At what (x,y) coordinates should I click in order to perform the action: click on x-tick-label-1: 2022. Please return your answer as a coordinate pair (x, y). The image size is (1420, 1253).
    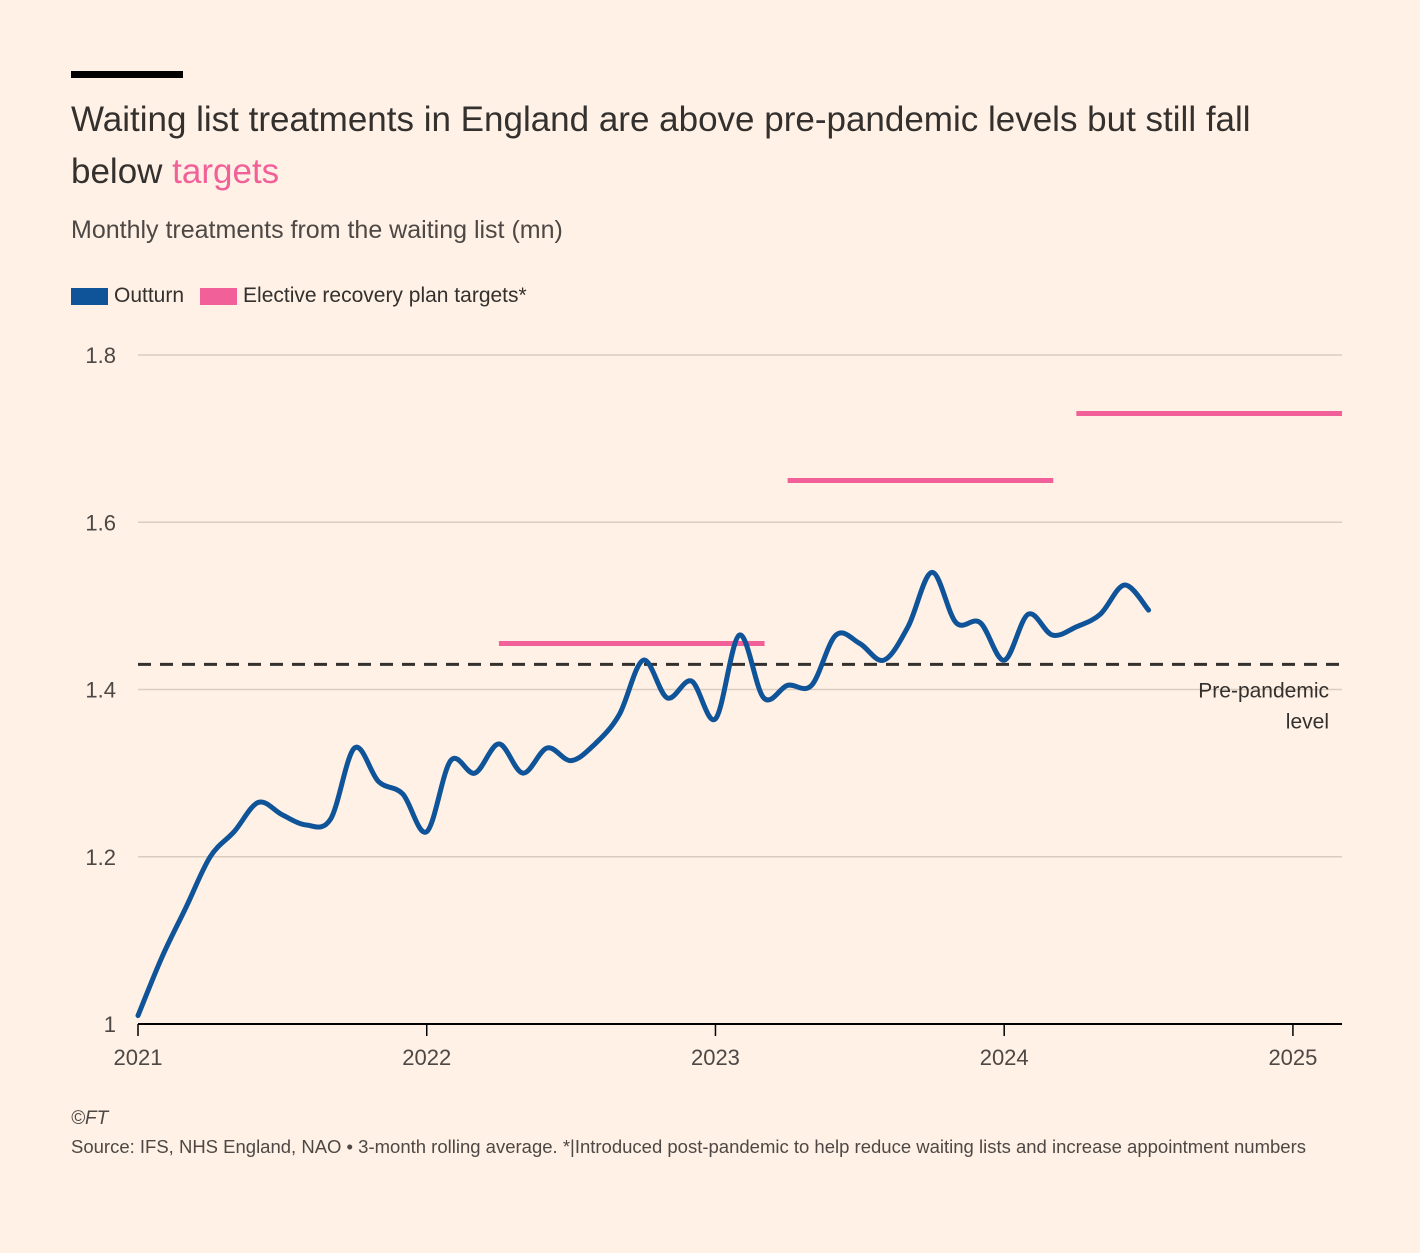
    Looking at the image, I should click on (426, 1057).